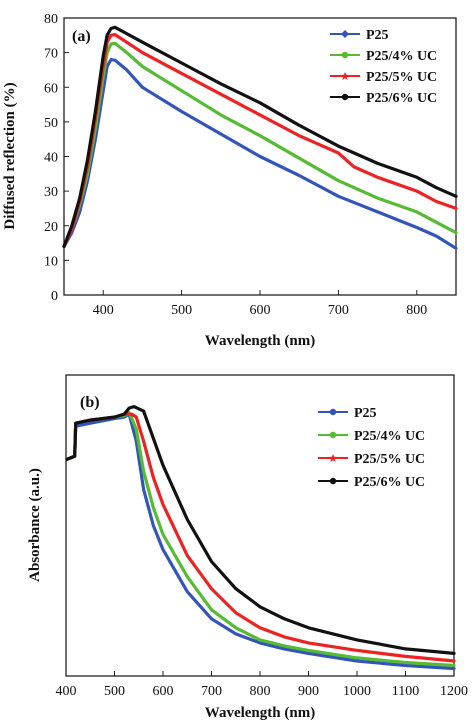 This screenshot has width=474, height=728. What do you see at coordinates (51, 261) in the screenshot?
I see `panel-a-ytick-label: 10` at bounding box center [51, 261].